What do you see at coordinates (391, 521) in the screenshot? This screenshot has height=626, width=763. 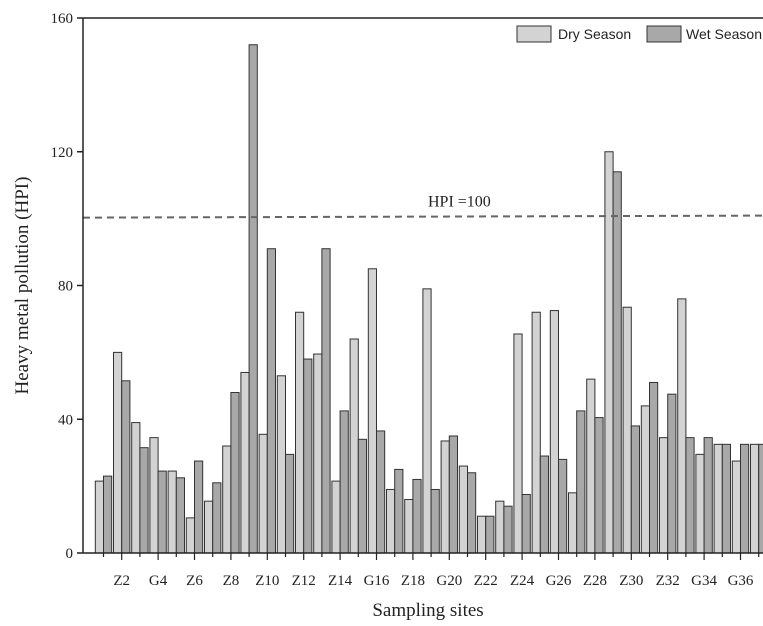 I see `bar-dry-season-z17` at bounding box center [391, 521].